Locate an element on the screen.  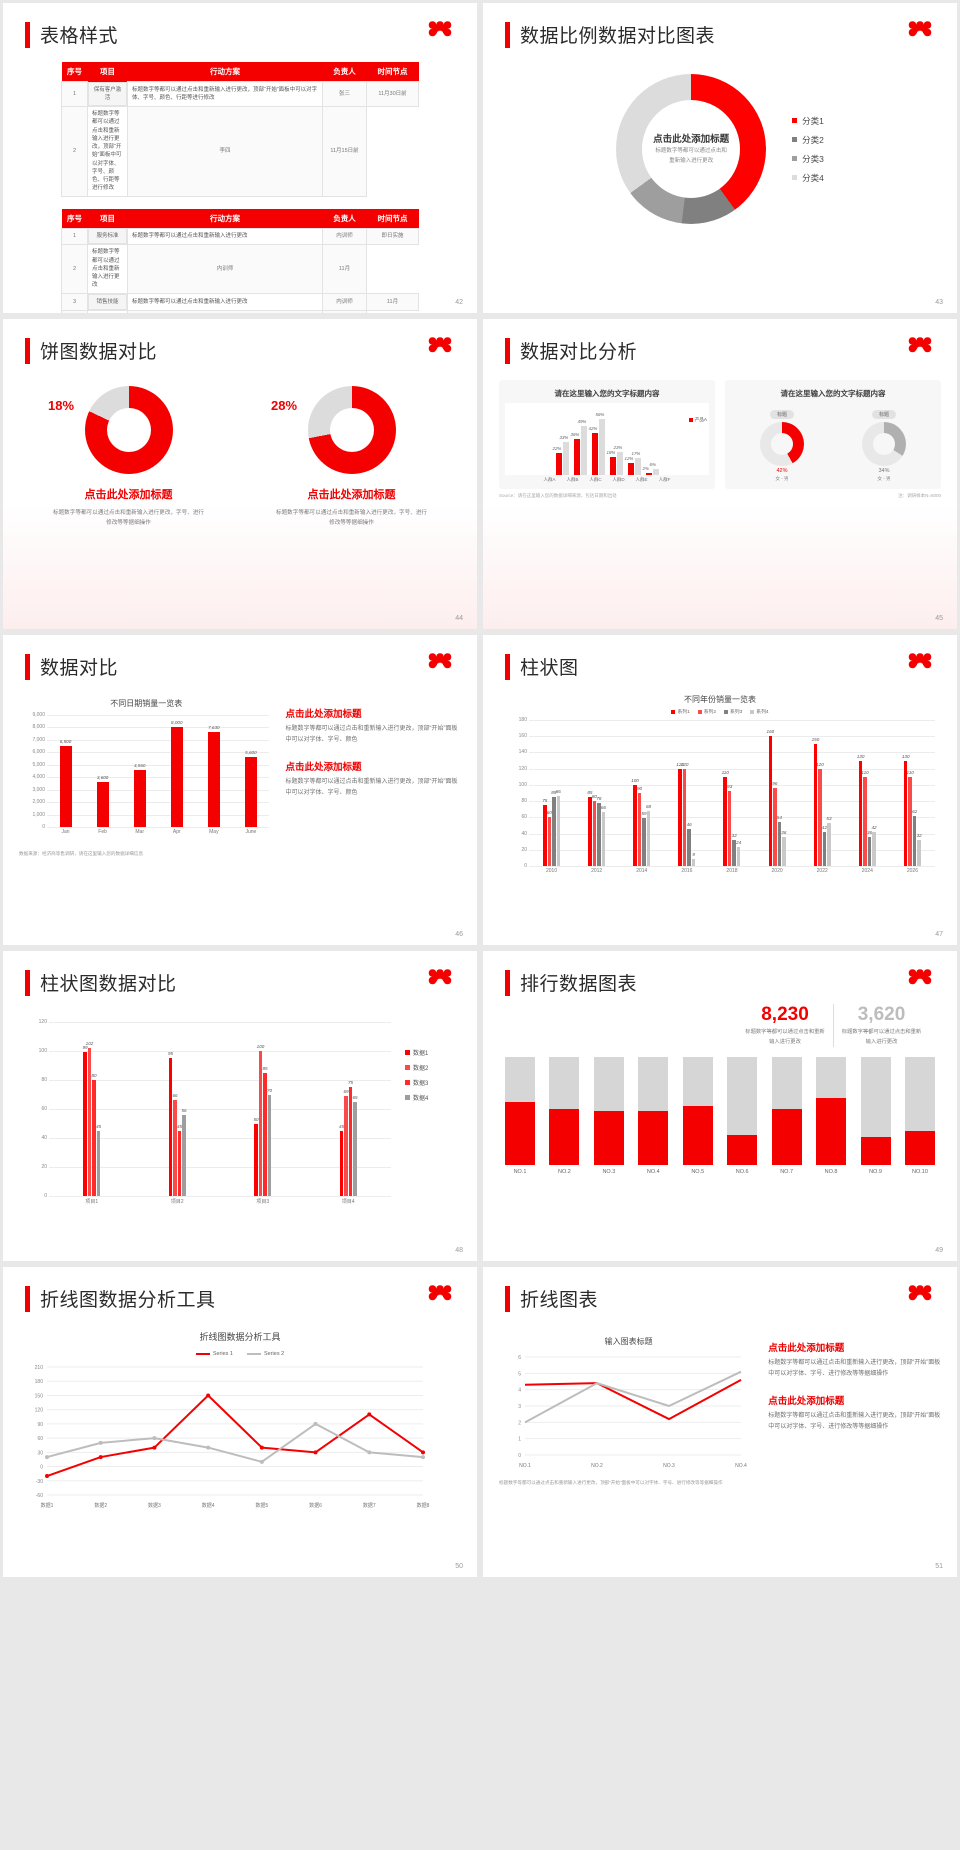
bars: 99 102 80 45 95 66 45 56 50 100 85 70 45 69 75 65 is located at coordinates (220, 1109).